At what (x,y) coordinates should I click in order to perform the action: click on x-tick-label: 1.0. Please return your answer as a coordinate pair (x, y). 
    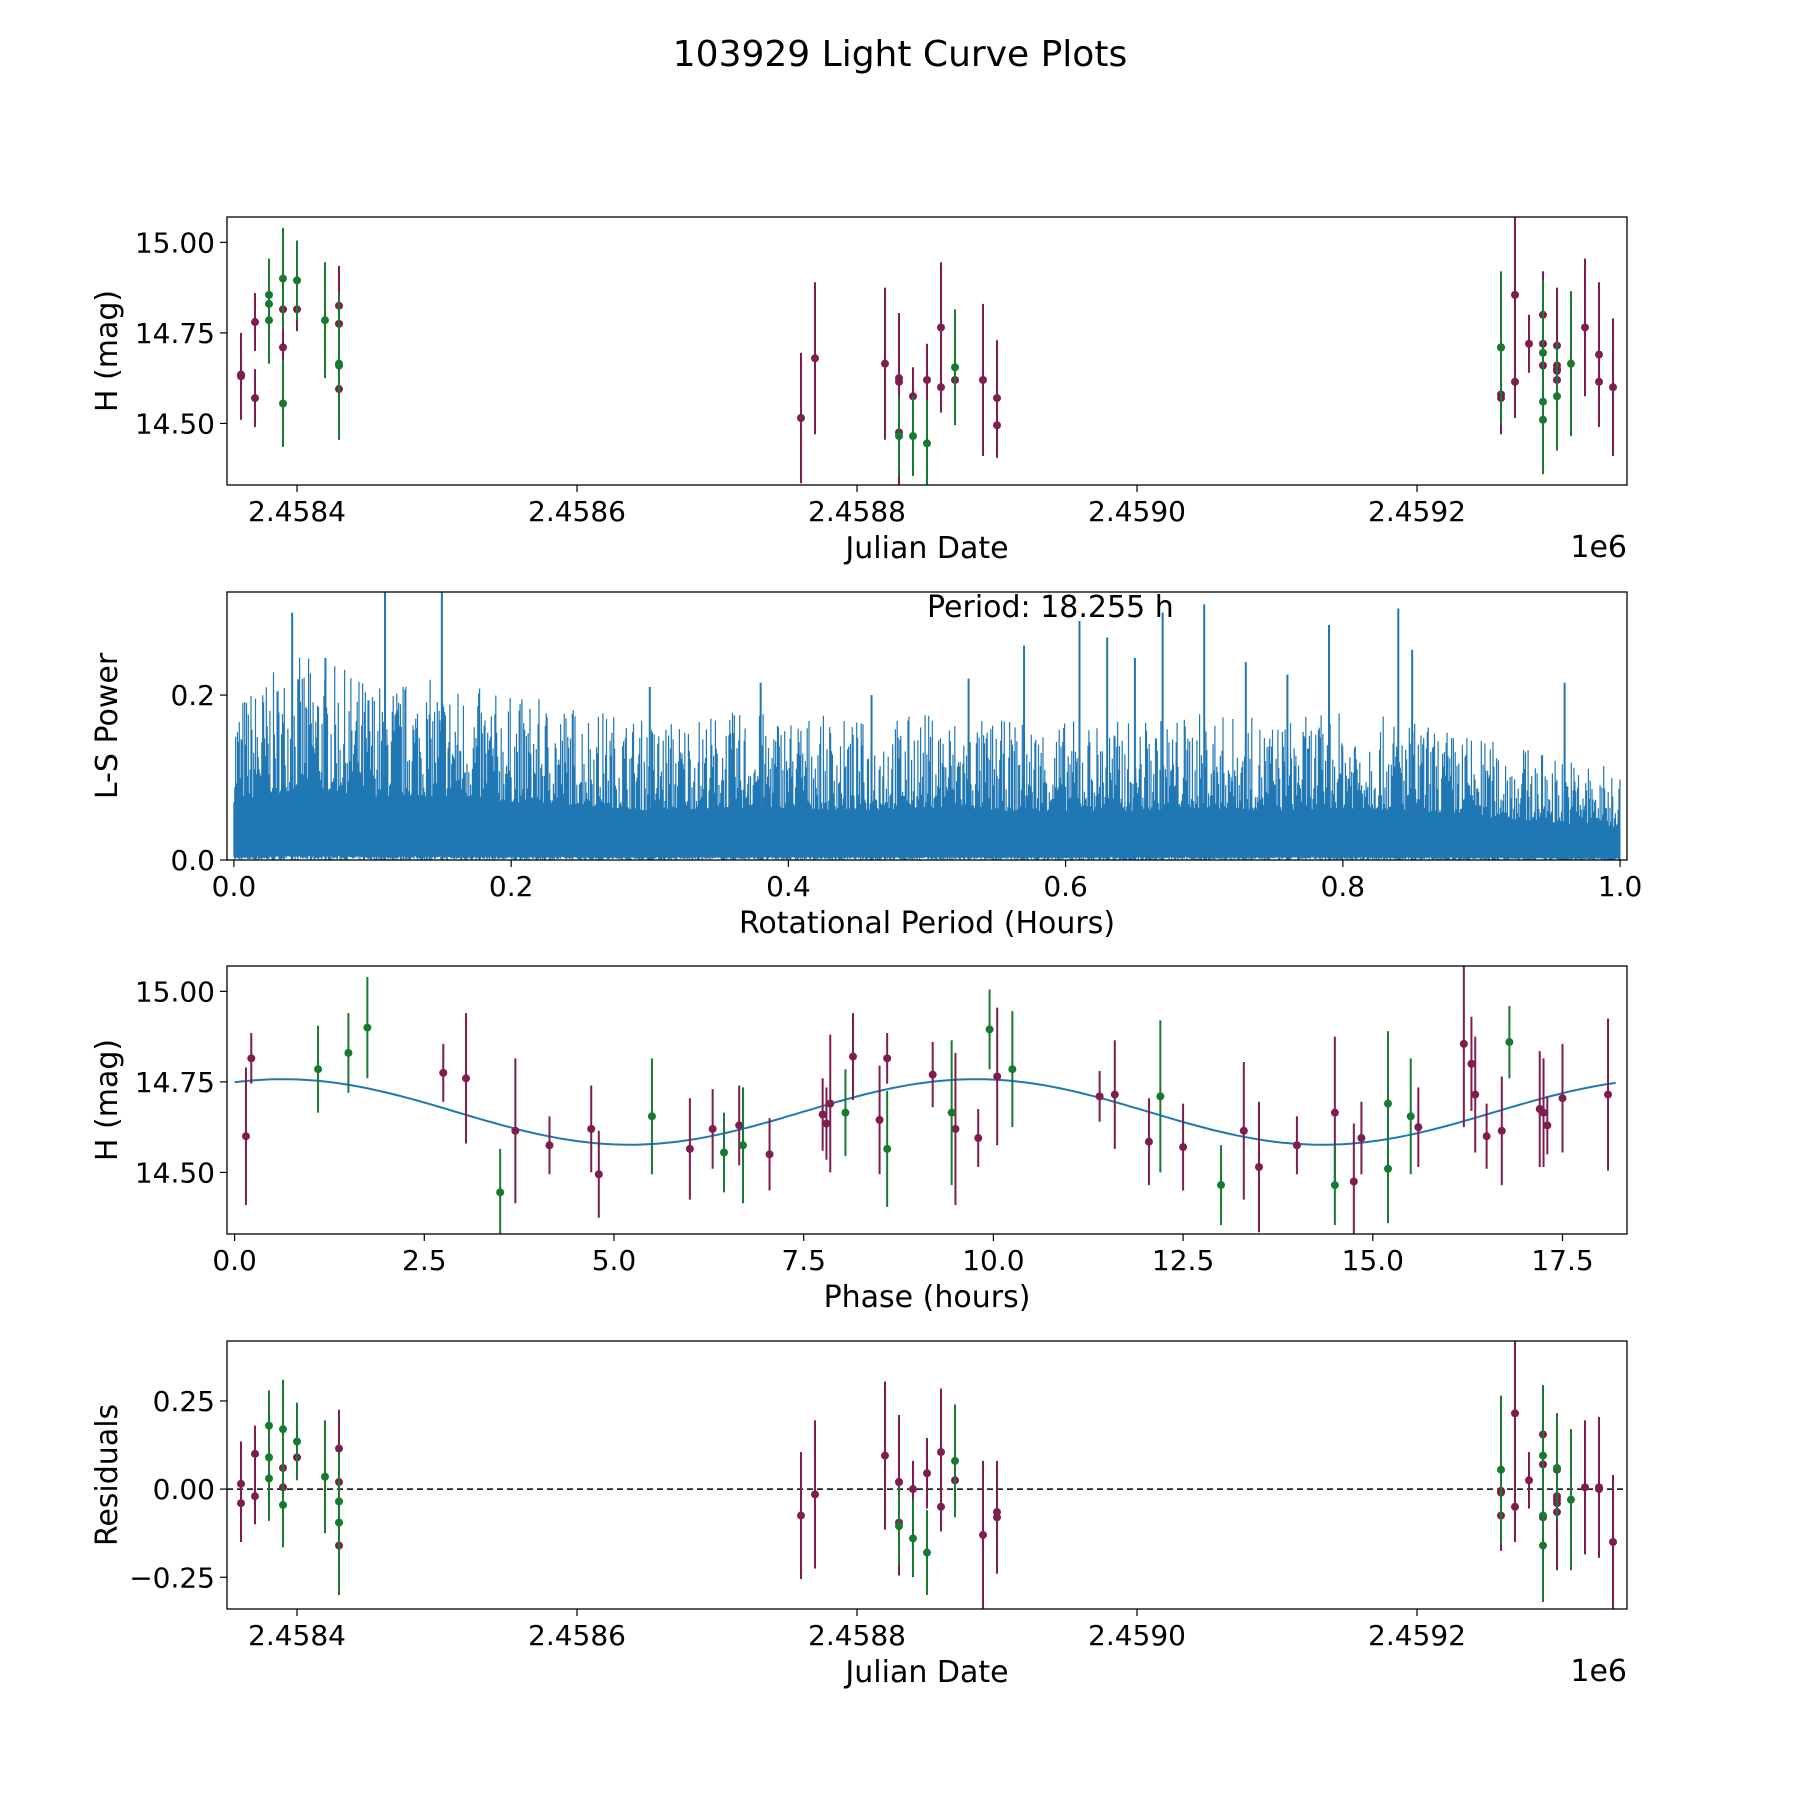
    Looking at the image, I should click on (1620, 886).